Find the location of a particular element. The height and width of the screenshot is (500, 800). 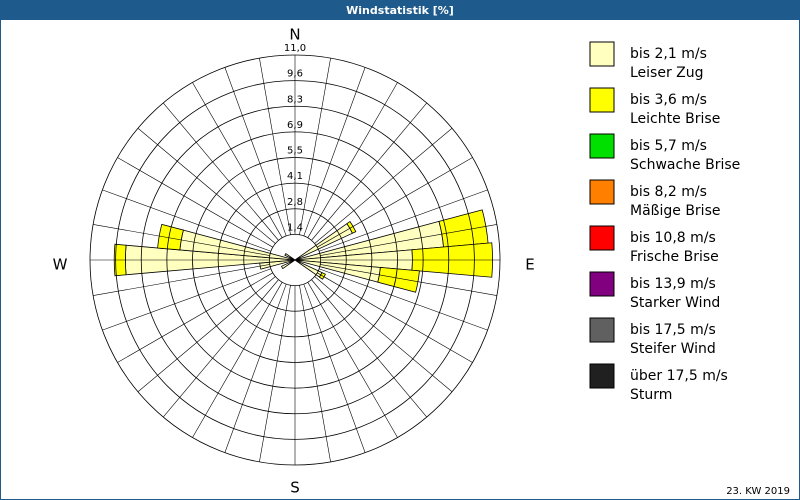

direction-label: S is located at coordinates (295, 488).